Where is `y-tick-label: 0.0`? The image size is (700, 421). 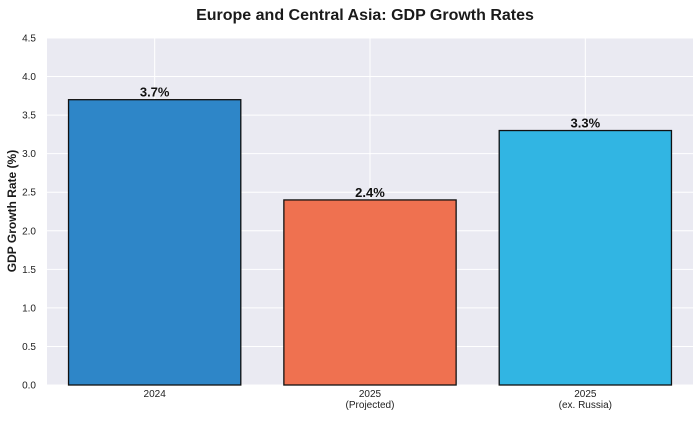 y-tick-label: 0.0 is located at coordinates (29, 386).